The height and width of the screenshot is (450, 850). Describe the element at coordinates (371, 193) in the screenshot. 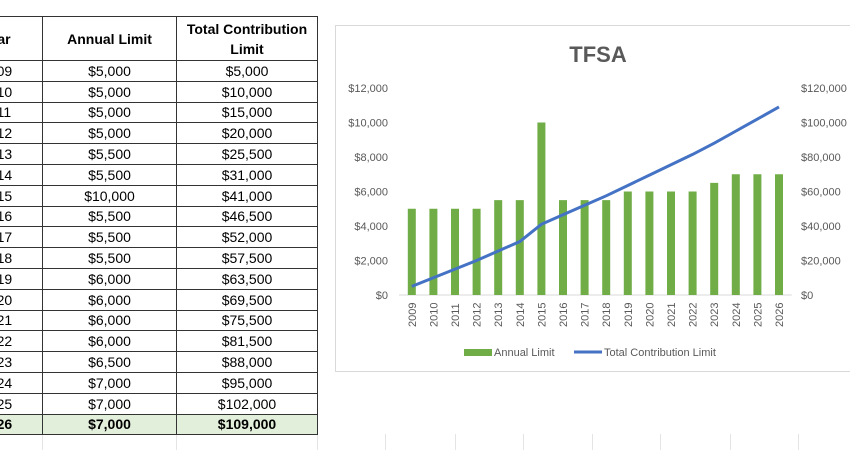

I see `left-axis-tick: $6,000` at that location.